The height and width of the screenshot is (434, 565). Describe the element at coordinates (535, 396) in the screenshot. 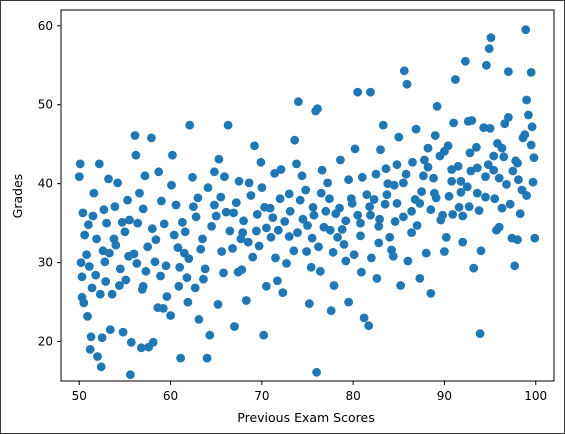

I see `x-tick-label: 100` at that location.